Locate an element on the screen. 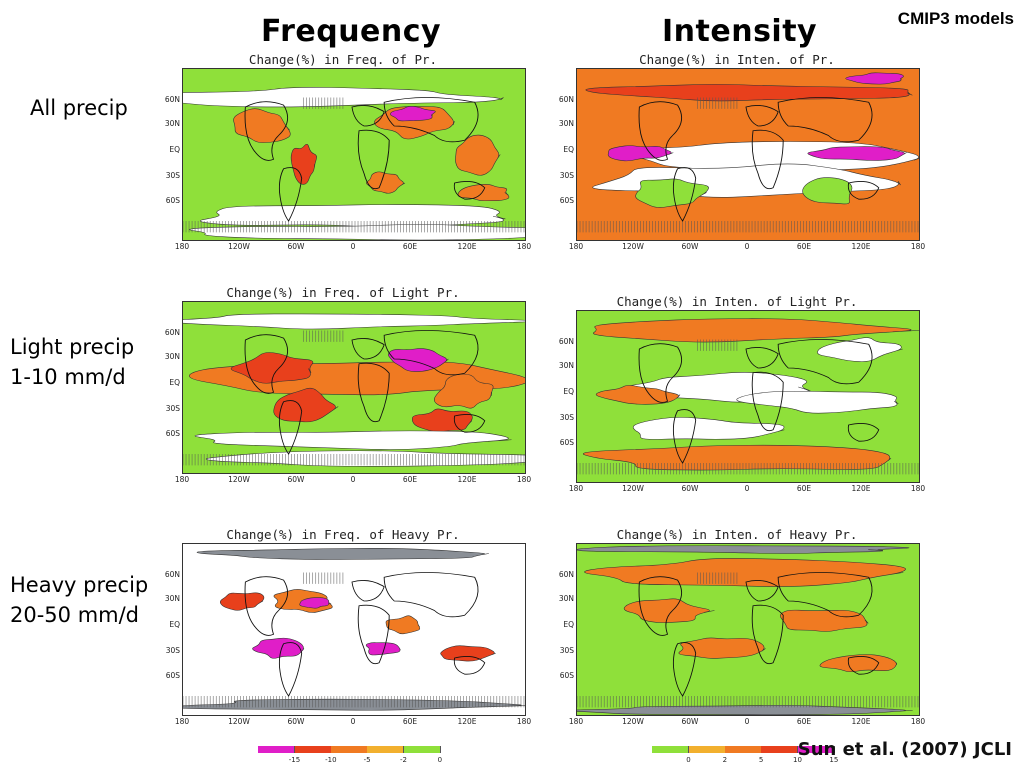  map-background is located at coordinates (354, 629).